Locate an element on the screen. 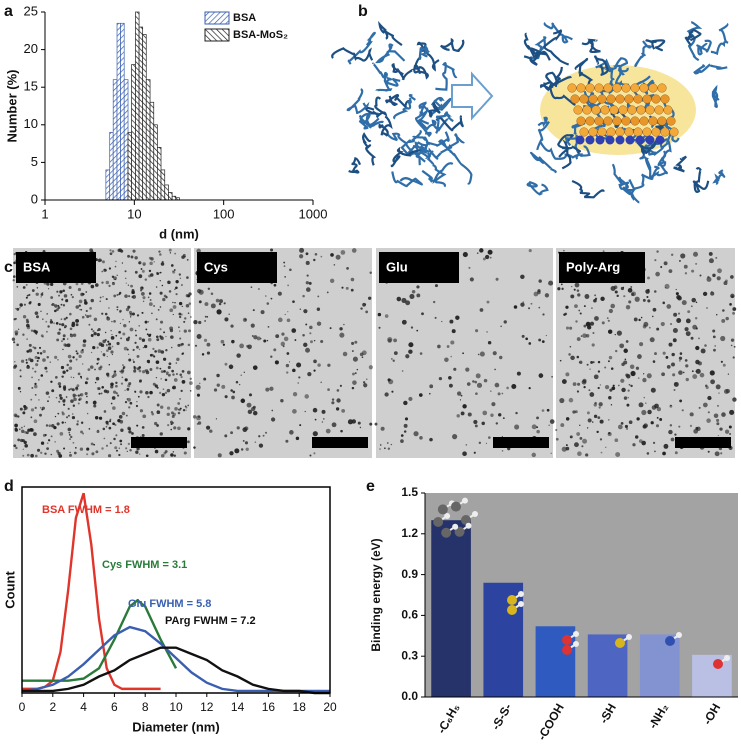 This screenshot has height=747, width=741. atom is located at coordinates (629, 637).